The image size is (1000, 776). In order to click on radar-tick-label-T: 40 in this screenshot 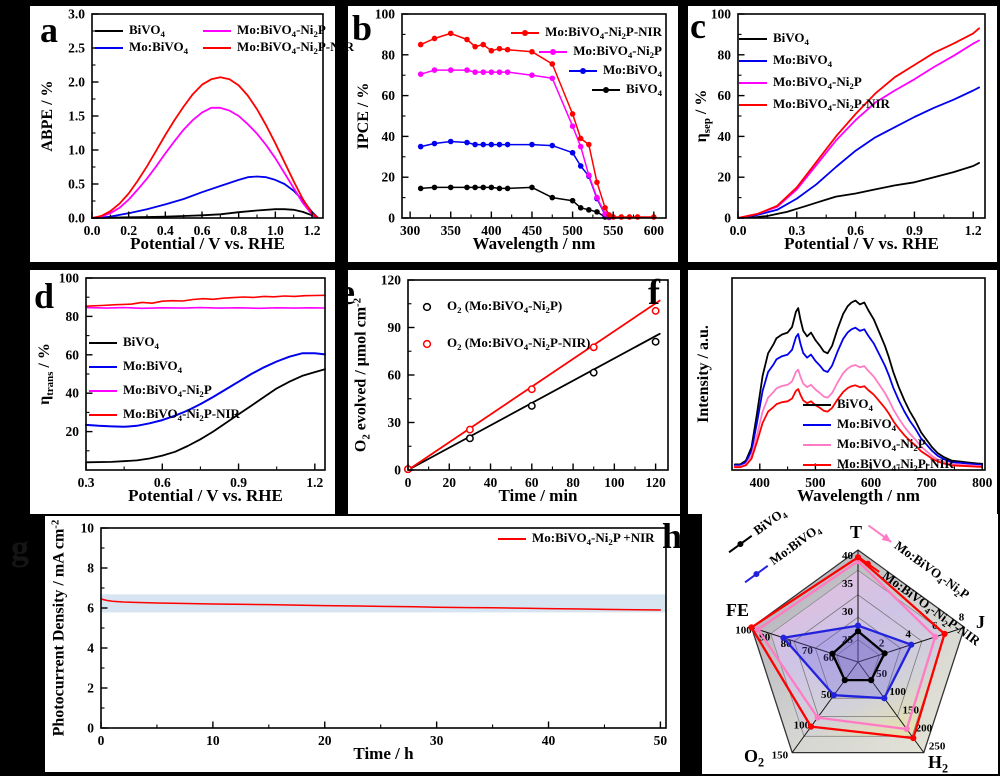, I will do `click(848, 556)`.